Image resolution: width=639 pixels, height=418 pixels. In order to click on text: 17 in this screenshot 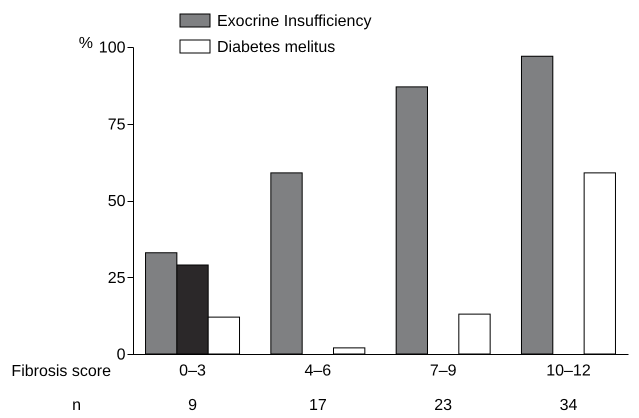, I will do `click(317, 405)`.